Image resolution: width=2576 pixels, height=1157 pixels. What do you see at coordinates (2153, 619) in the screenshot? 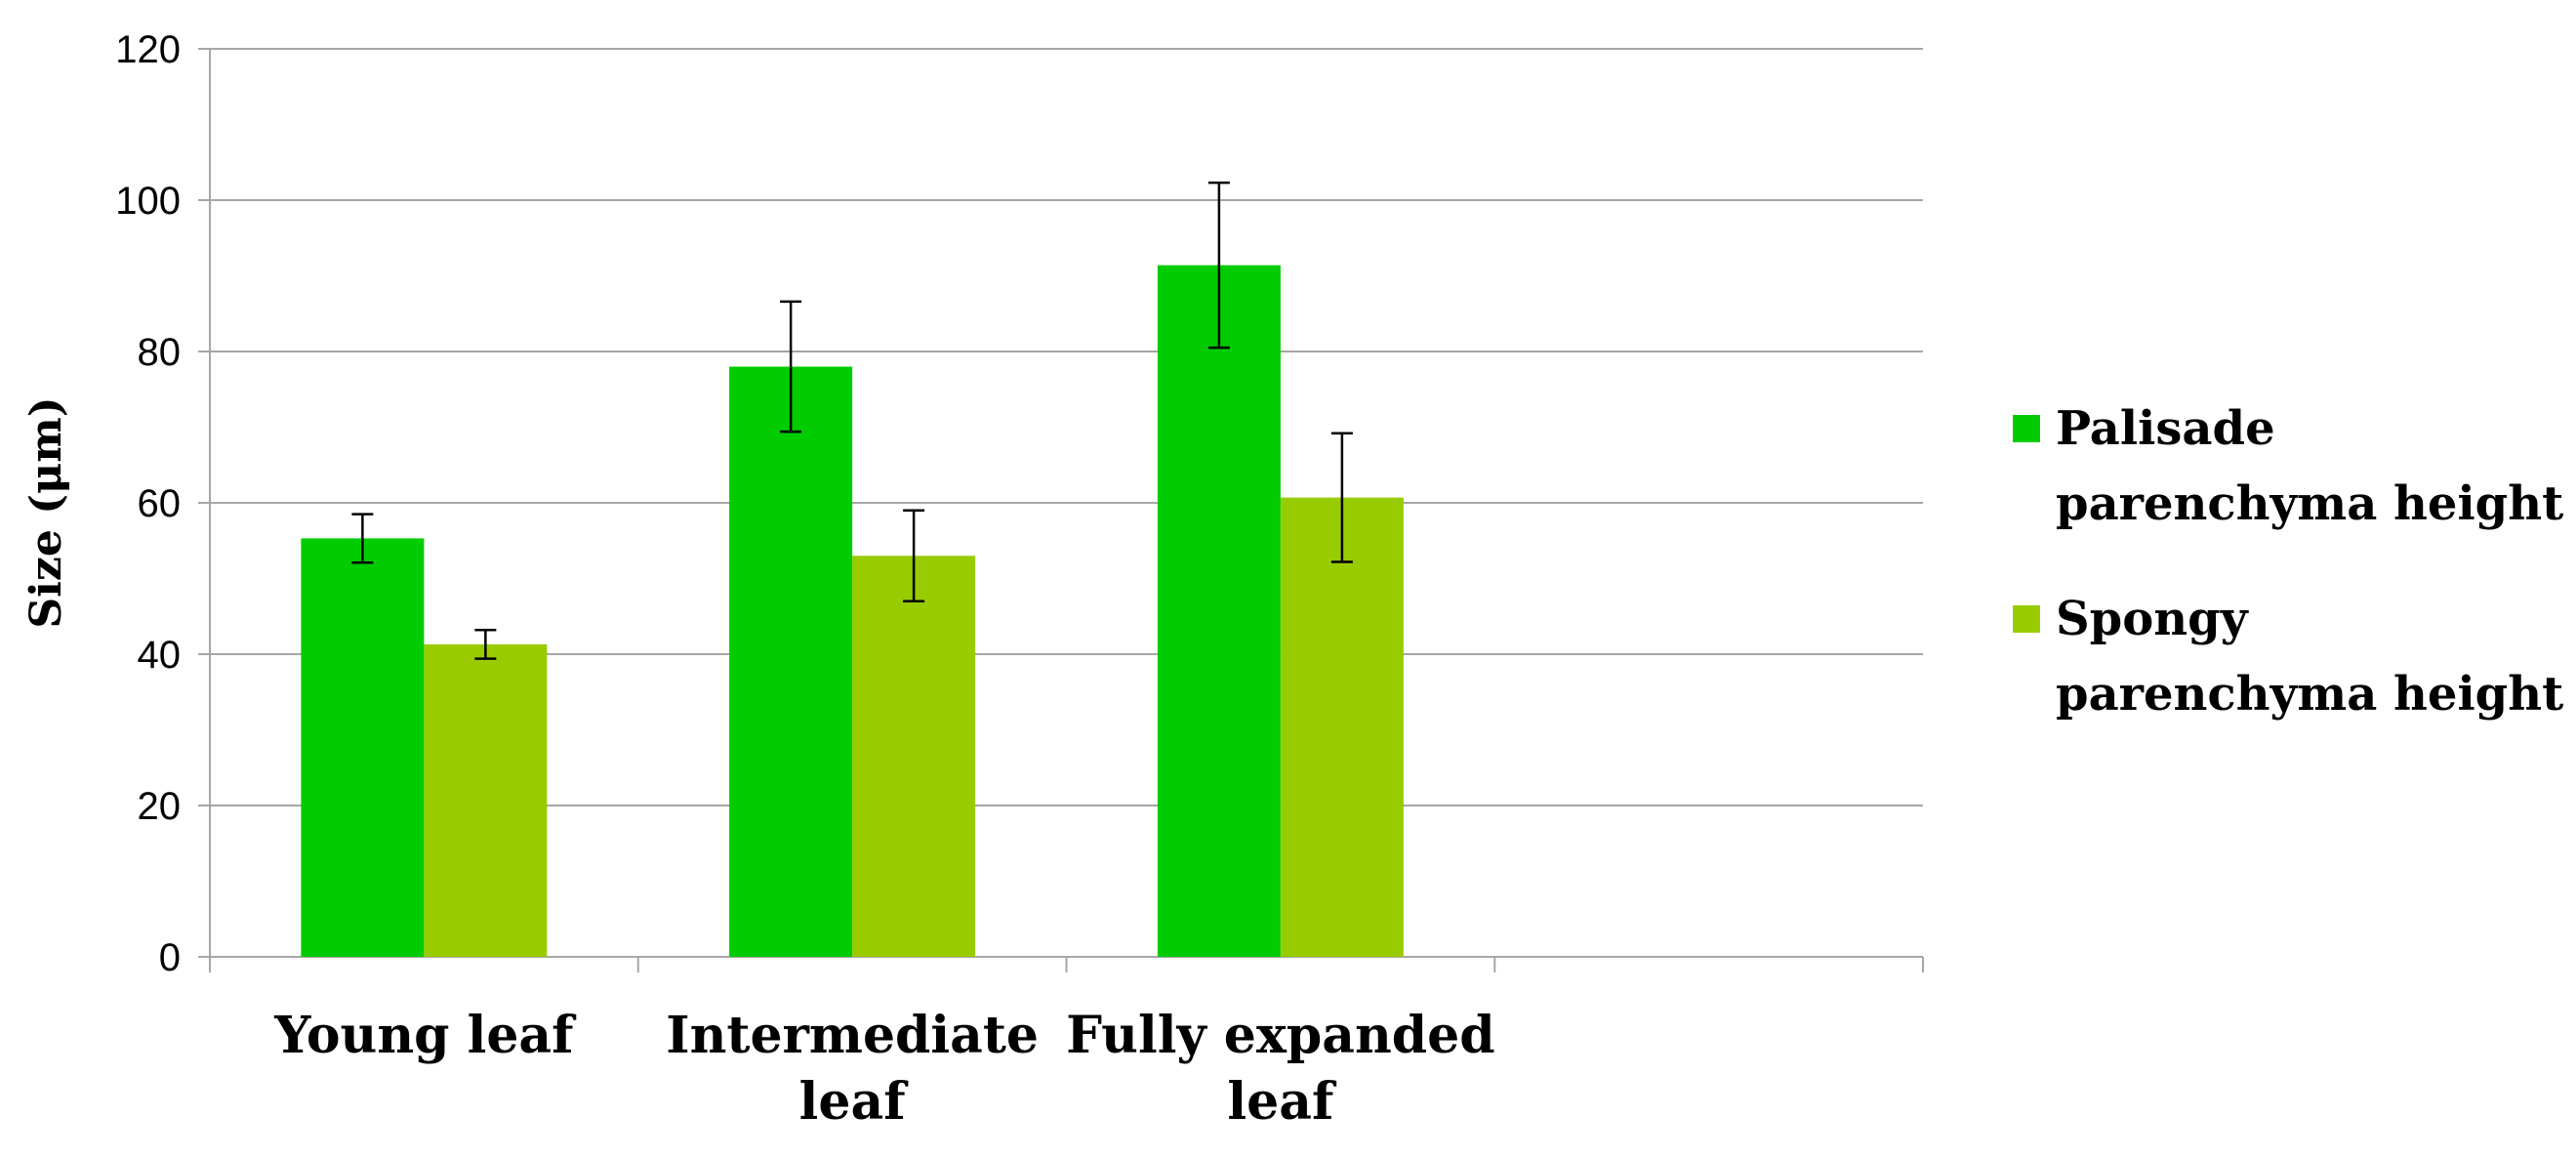
I see `legend-label: Spongy` at bounding box center [2153, 619].